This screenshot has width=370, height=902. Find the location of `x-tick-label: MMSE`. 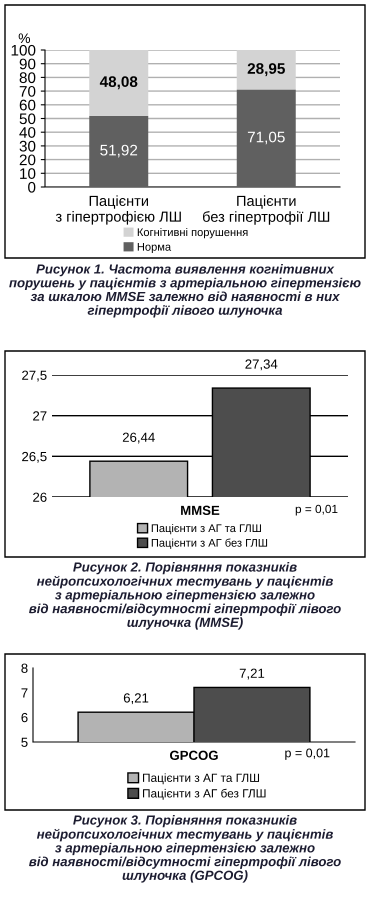

x-tick-label: MMSE is located at coordinates (200, 511).